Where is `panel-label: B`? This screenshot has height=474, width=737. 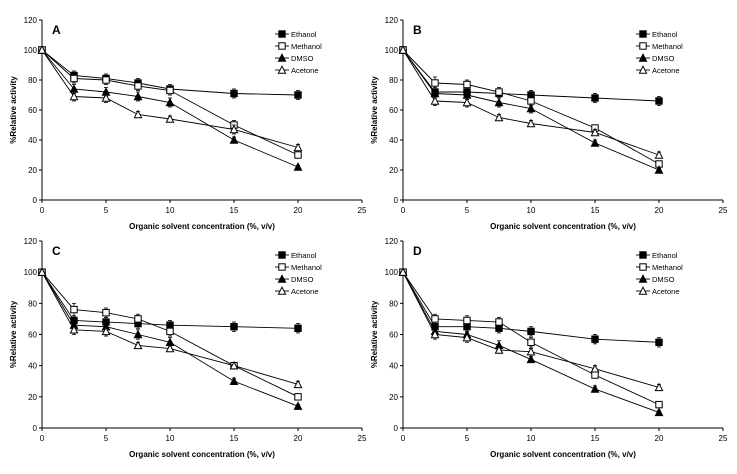
panel-label: B is located at coordinates (417, 30).